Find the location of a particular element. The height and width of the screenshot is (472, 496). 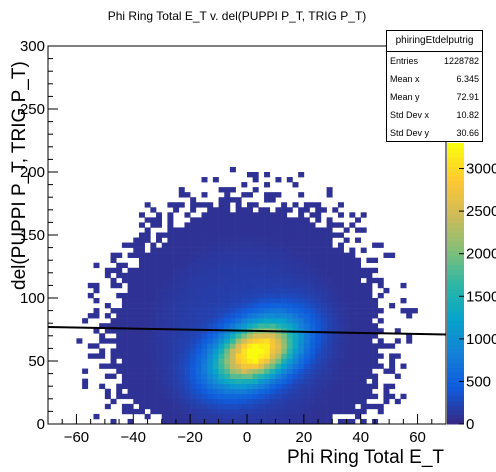

x-axis-label: Phi Ring Total E_T is located at coordinates (365, 457).